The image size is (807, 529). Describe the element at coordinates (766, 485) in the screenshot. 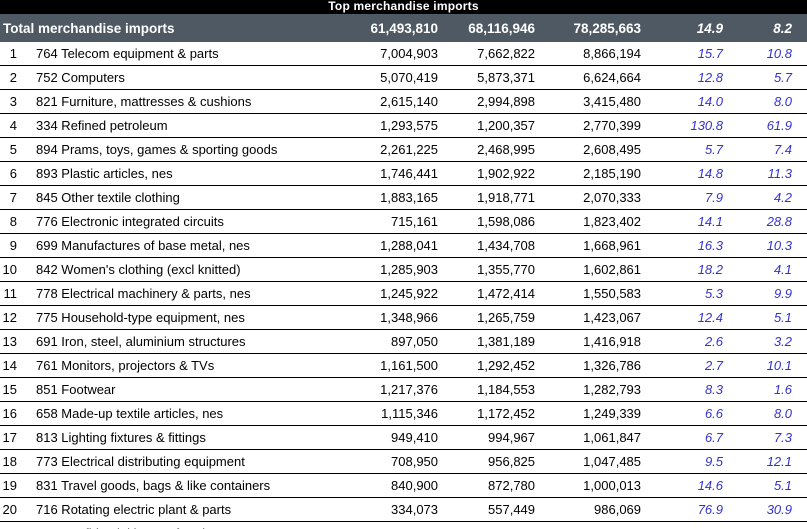

I see `change-cell: 5.1` at that location.